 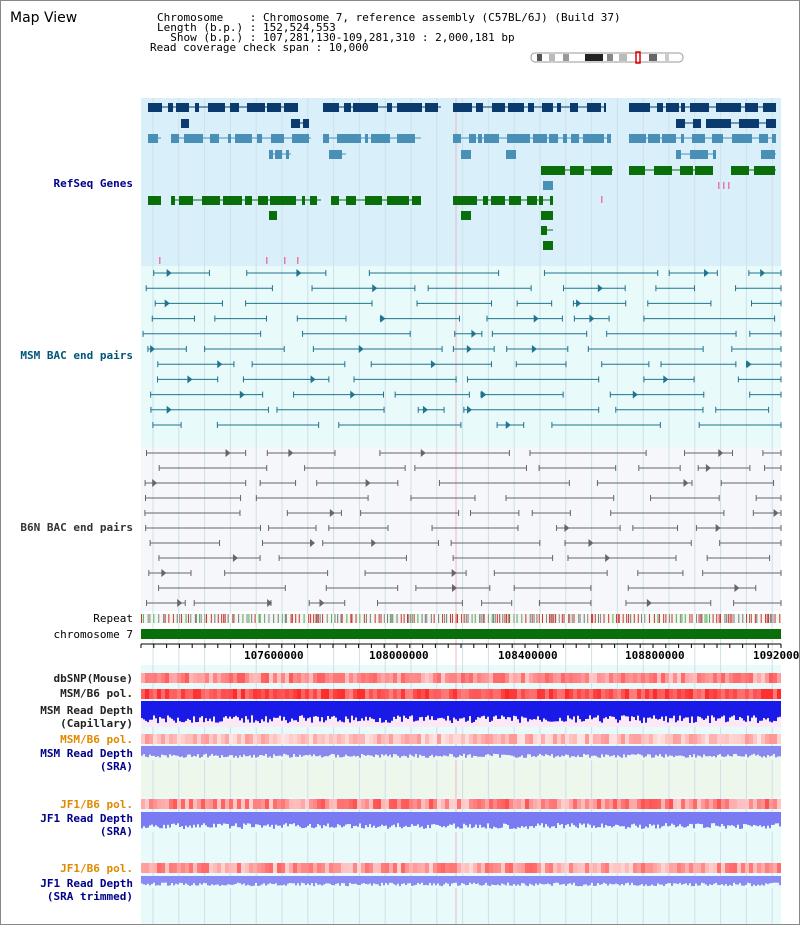 I want to click on track-label-msm-read-depth-capillary: MSM Read Depth, so click(x=86, y=710).